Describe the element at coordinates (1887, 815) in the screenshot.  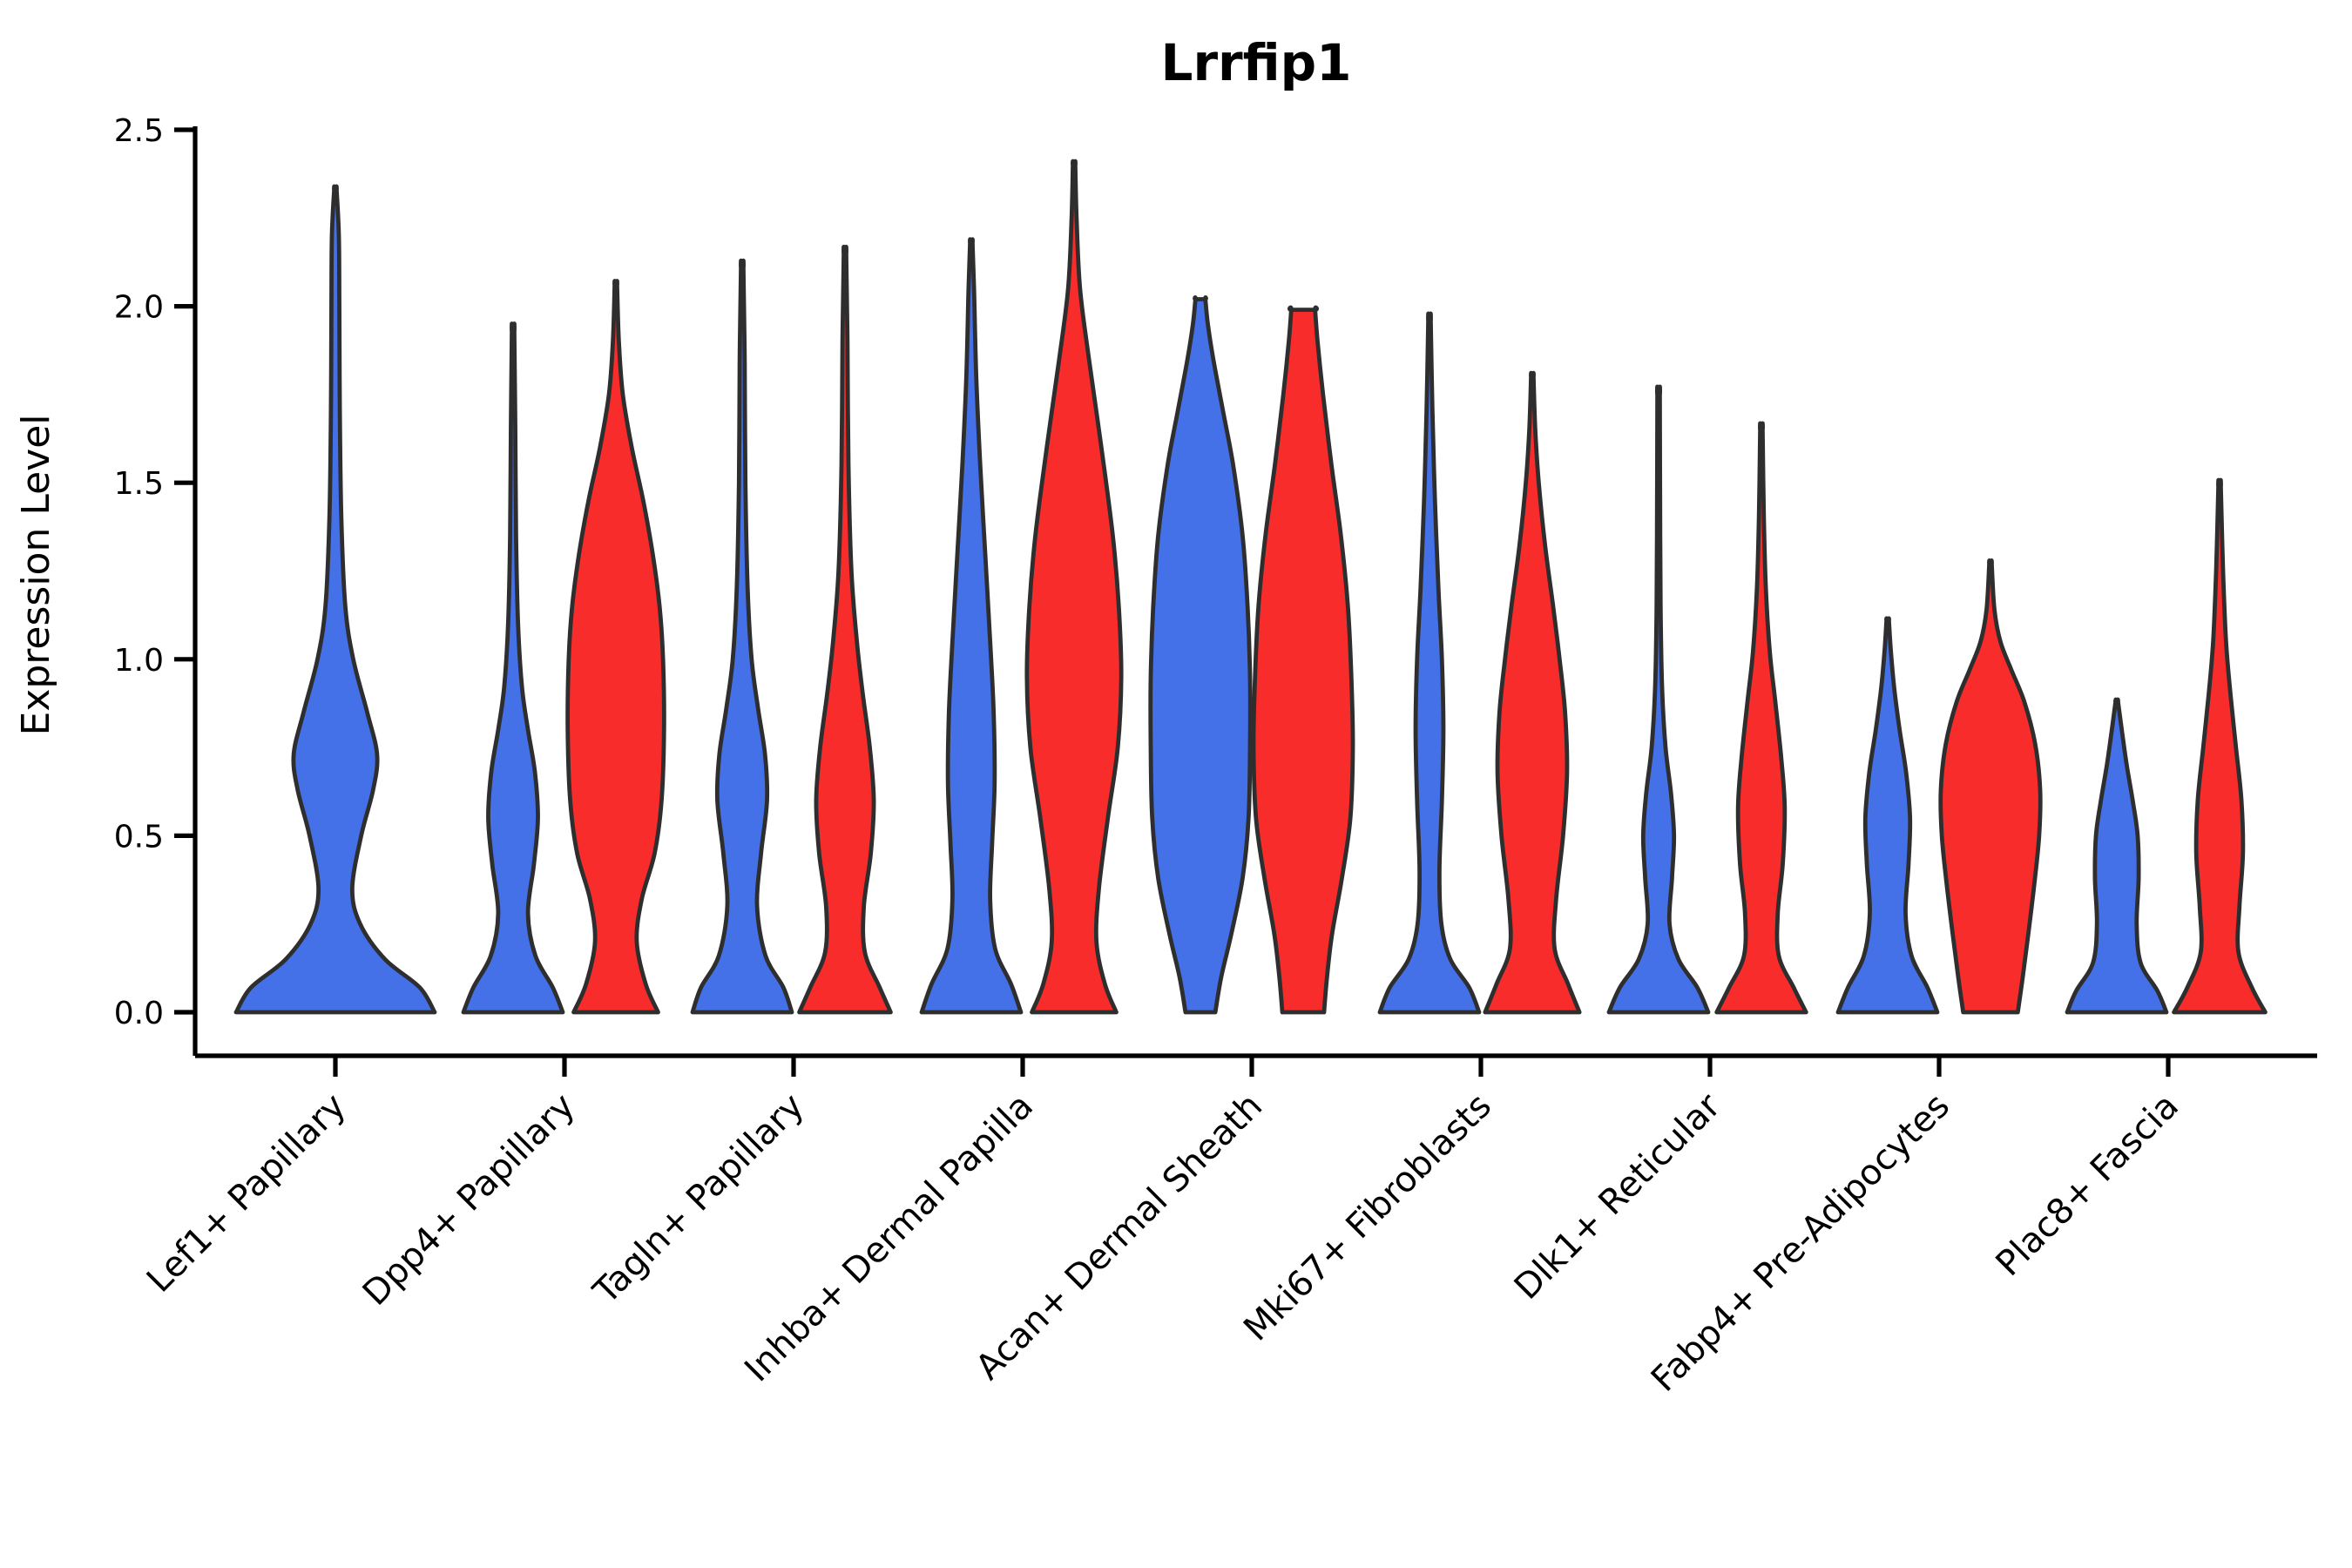
I see `violin-fabp4-pre-adipocytes-blue` at that location.